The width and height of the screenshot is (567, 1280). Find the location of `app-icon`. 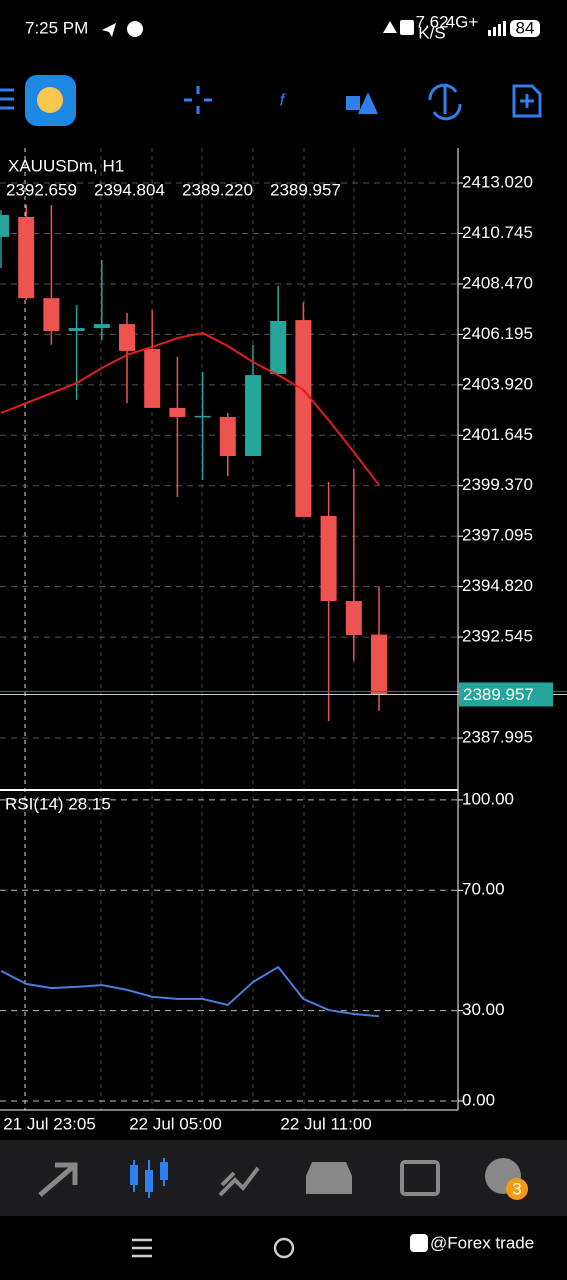

app-icon is located at coordinates (135, 29).